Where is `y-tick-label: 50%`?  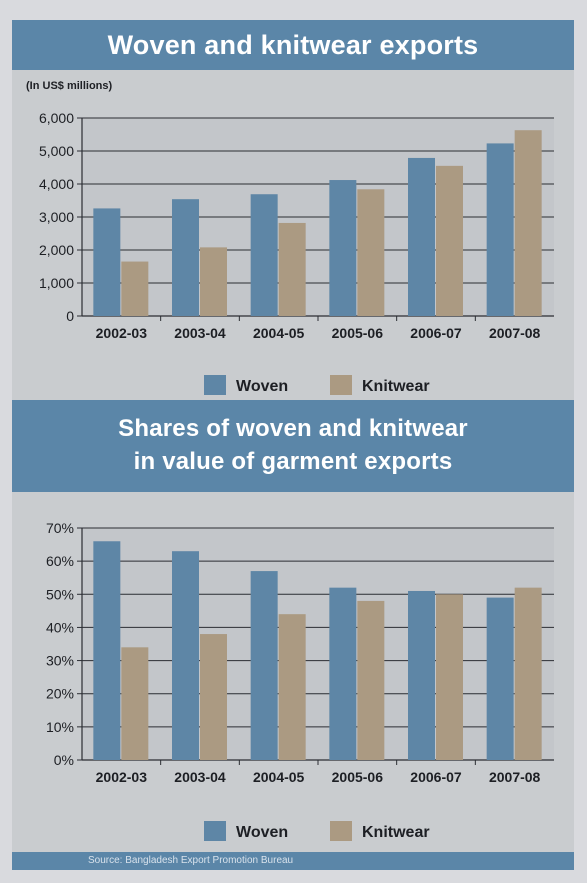 y-tick-label: 50% is located at coordinates (60, 594).